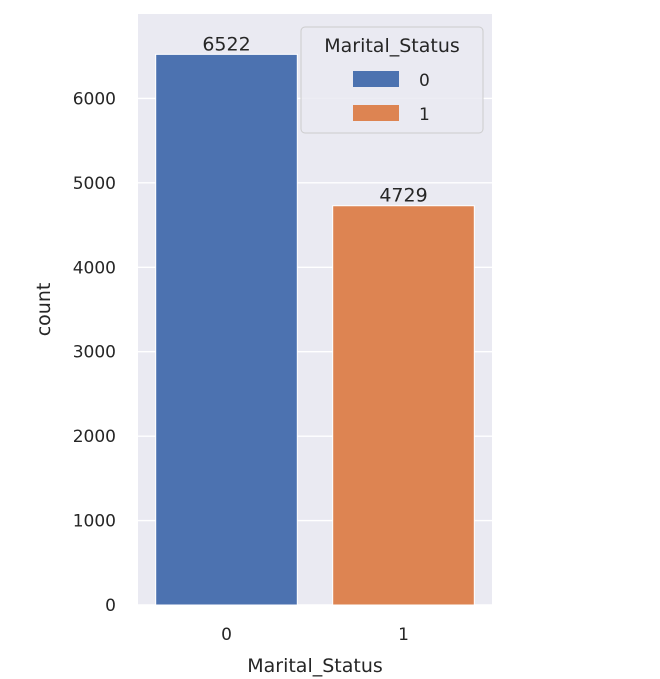 This screenshot has width=660, height=679. I want to click on legend-title: Marital_Status, so click(392, 46).